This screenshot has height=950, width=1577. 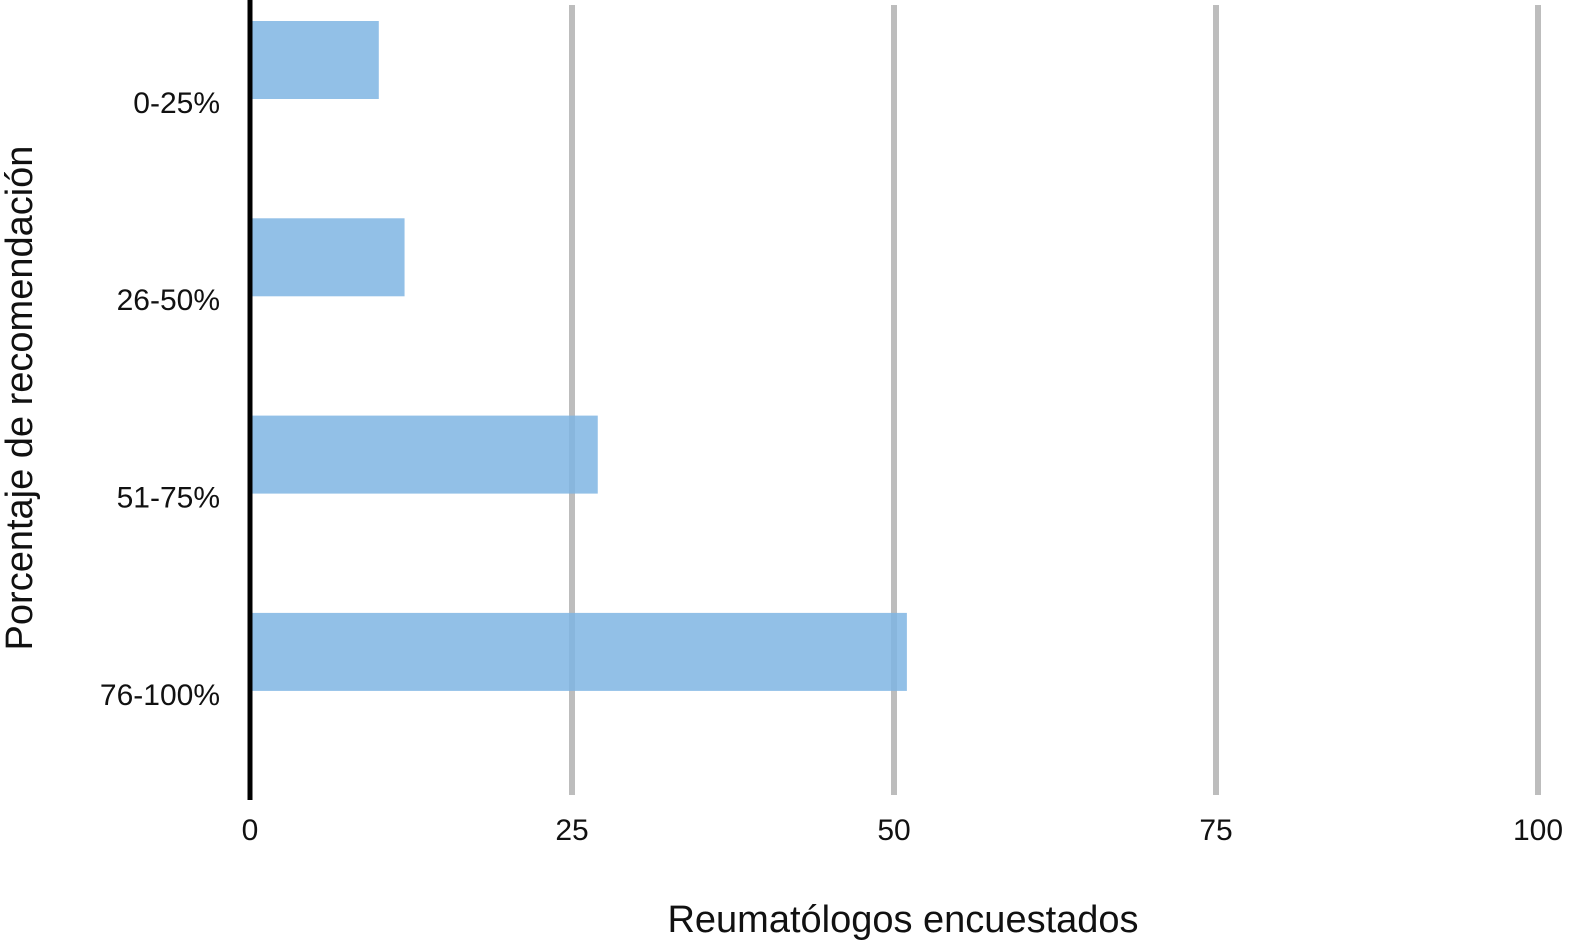 I want to click on y-tick-label: 26-50%, so click(x=168, y=300).